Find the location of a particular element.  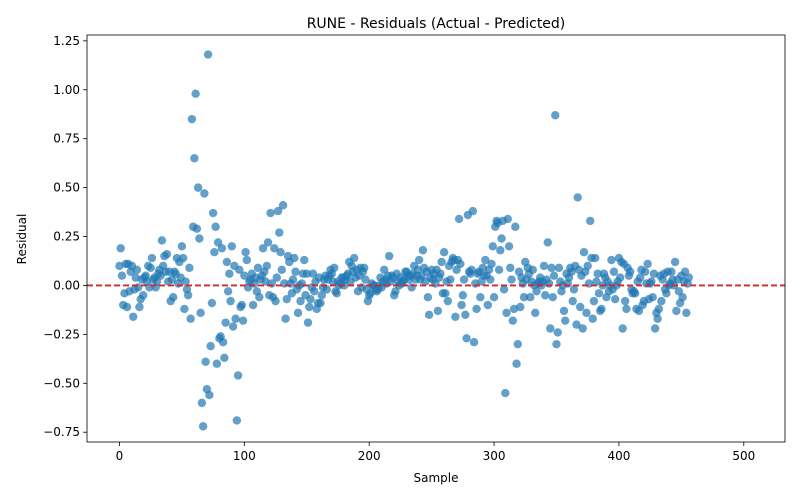

y-axis-title: Residual is located at coordinates (22, 239).